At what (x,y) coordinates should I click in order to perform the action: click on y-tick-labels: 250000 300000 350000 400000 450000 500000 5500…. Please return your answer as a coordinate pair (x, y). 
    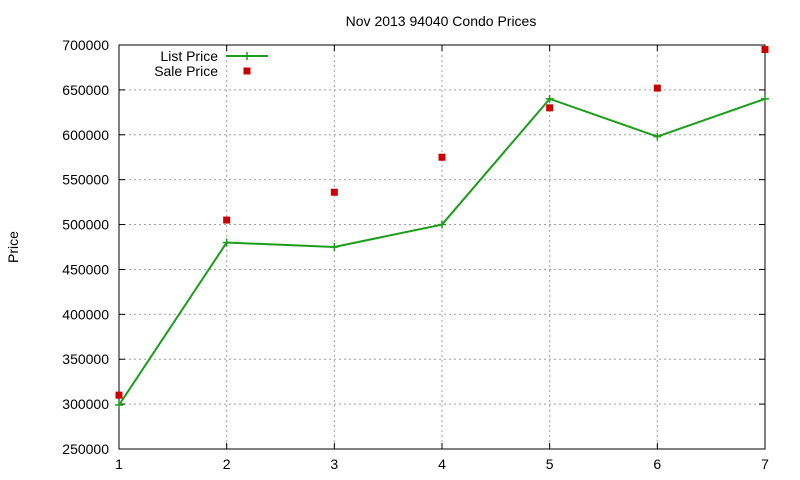
    Looking at the image, I should click on (85, 247).